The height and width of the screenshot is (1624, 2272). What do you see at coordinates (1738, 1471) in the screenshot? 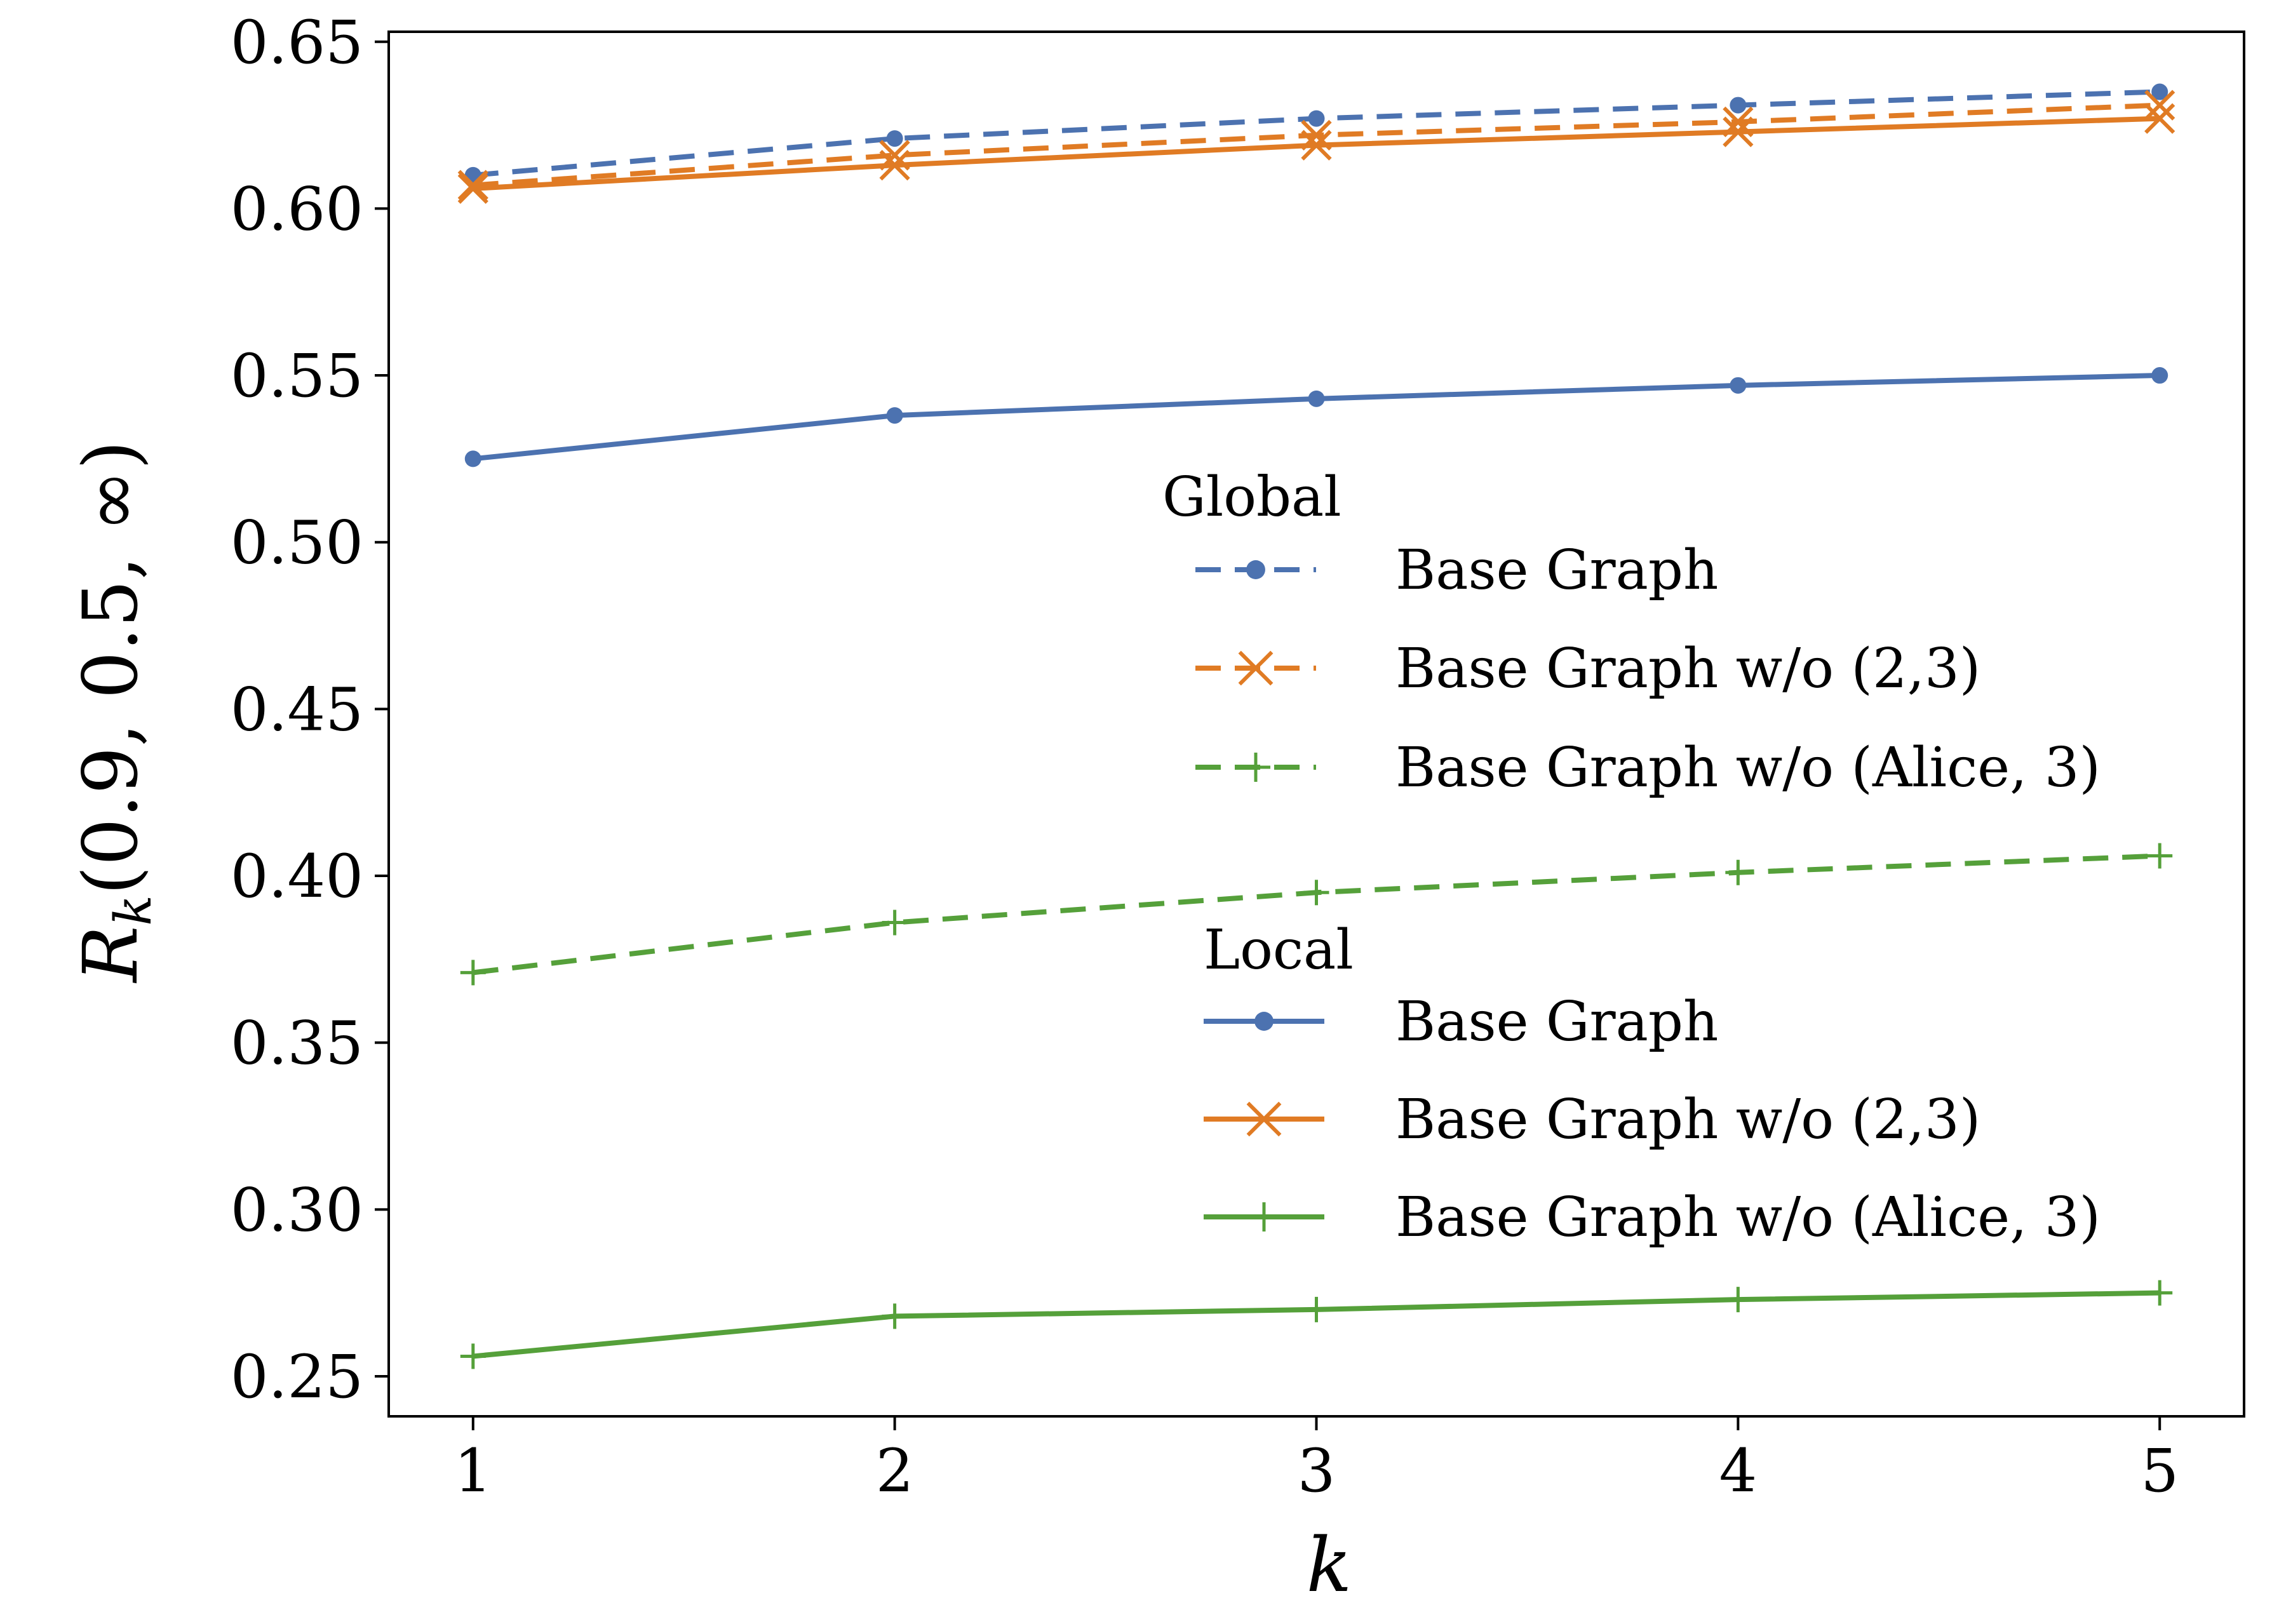
I see `x-tick-label-4: 4` at bounding box center [1738, 1471].